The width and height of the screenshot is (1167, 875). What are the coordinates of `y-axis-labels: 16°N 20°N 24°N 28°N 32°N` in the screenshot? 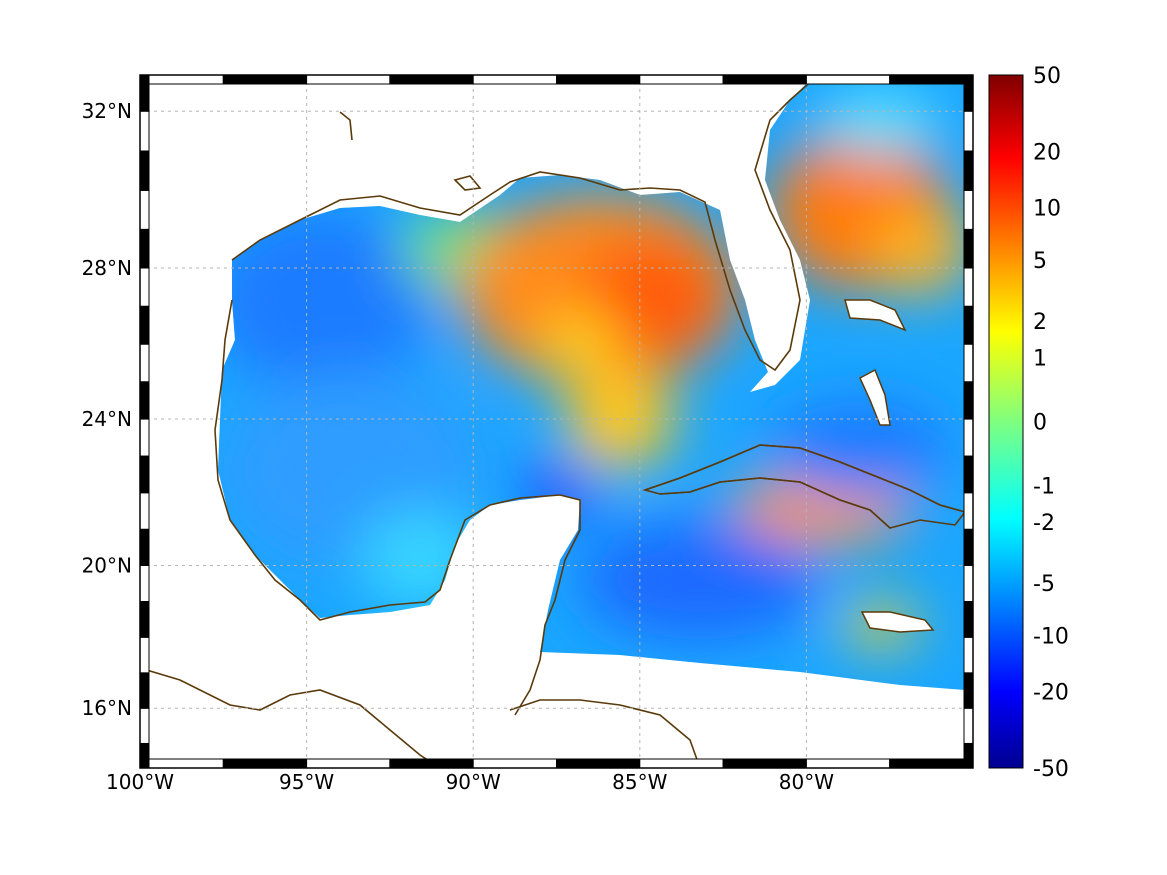 It's located at (107, 409).